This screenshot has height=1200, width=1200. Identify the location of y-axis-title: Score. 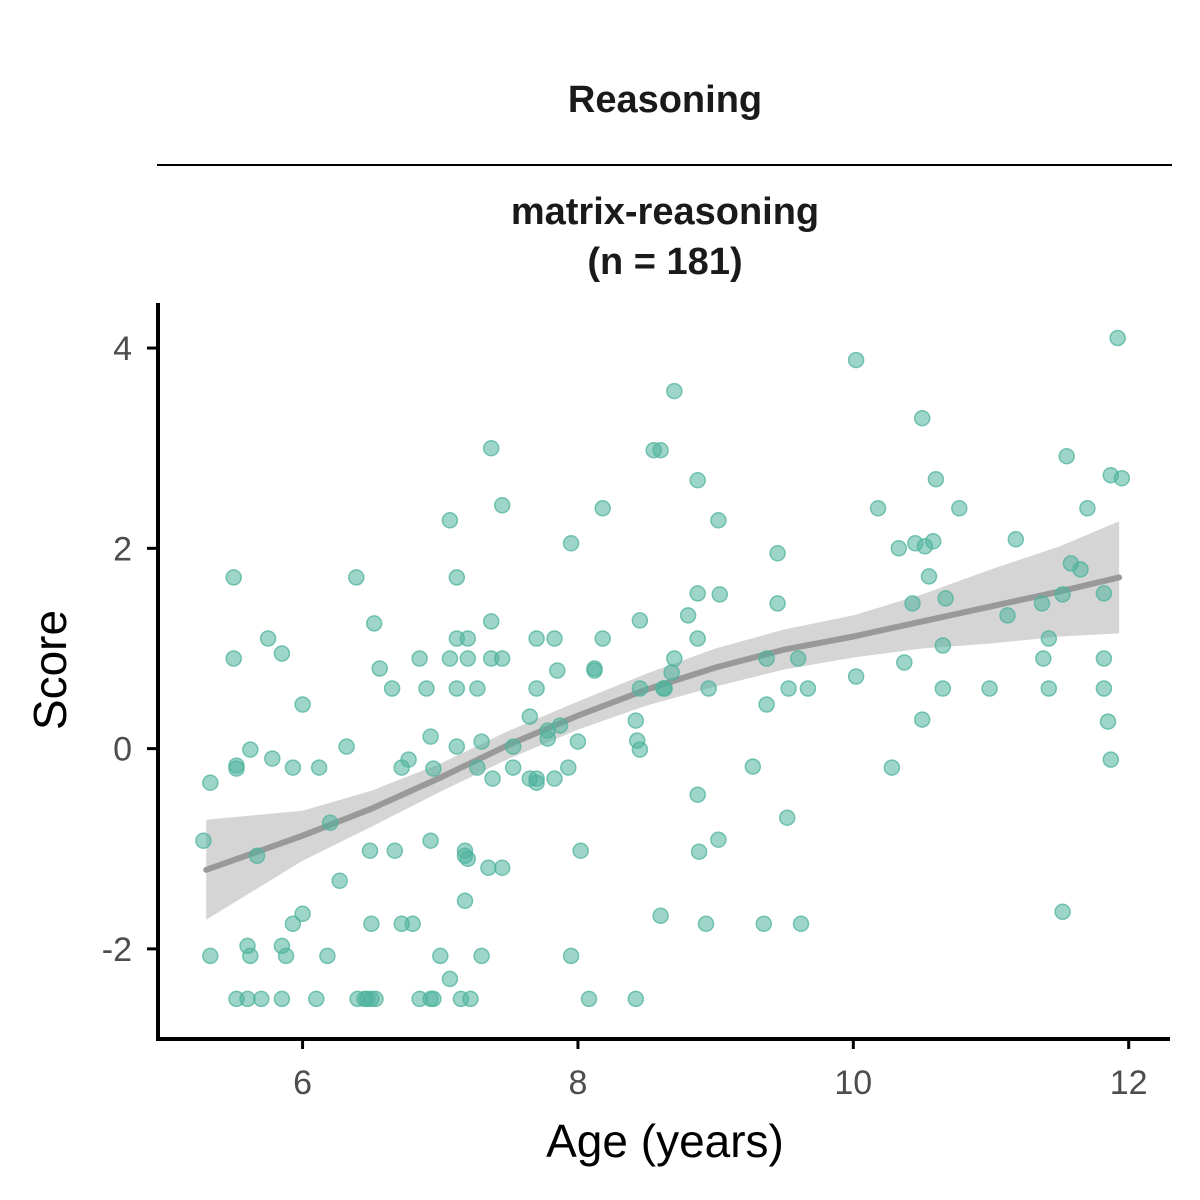
(50, 670).